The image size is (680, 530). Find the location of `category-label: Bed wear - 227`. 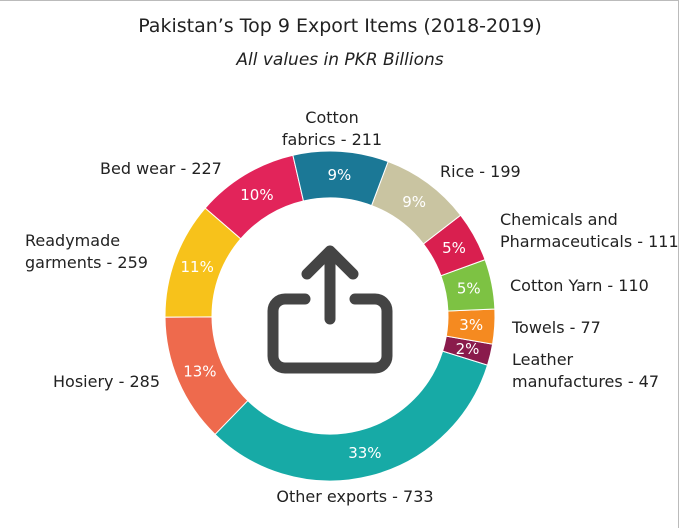

category-label: Bed wear - 227 is located at coordinates (161, 168).